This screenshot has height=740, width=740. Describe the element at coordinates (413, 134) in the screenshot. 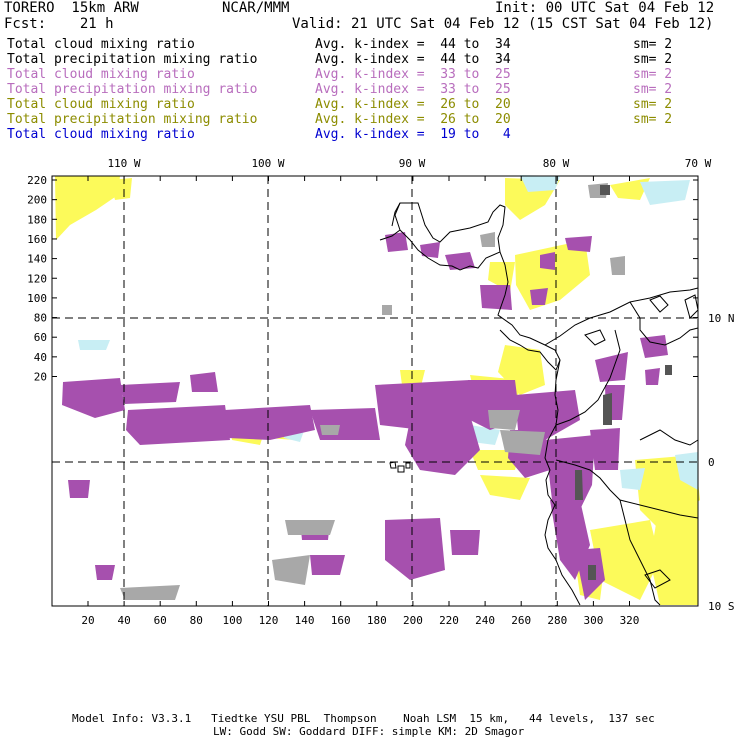

I see `legend-kindex: Avg. k-index = 19 to 4` at that location.